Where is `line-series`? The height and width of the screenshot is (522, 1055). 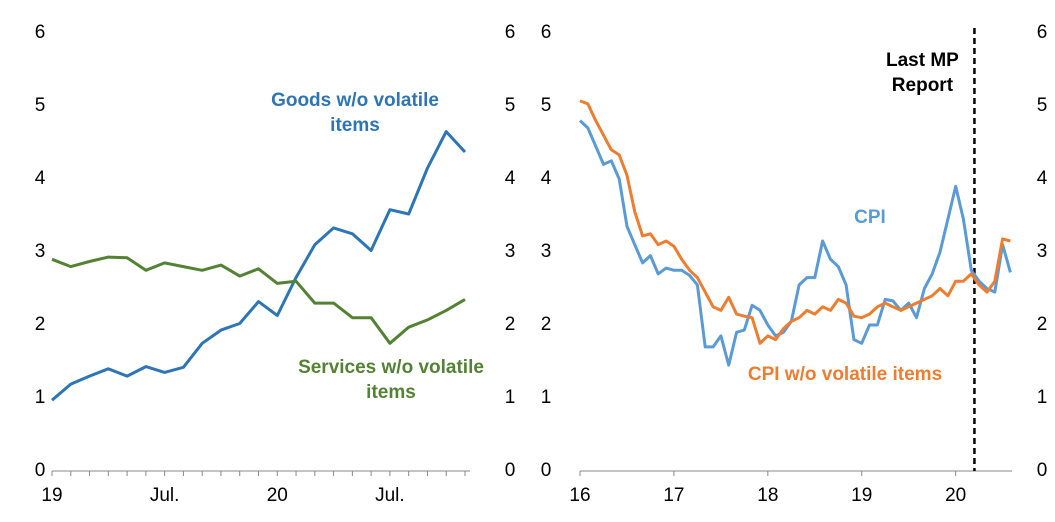
line-series is located at coordinates (258, 300).